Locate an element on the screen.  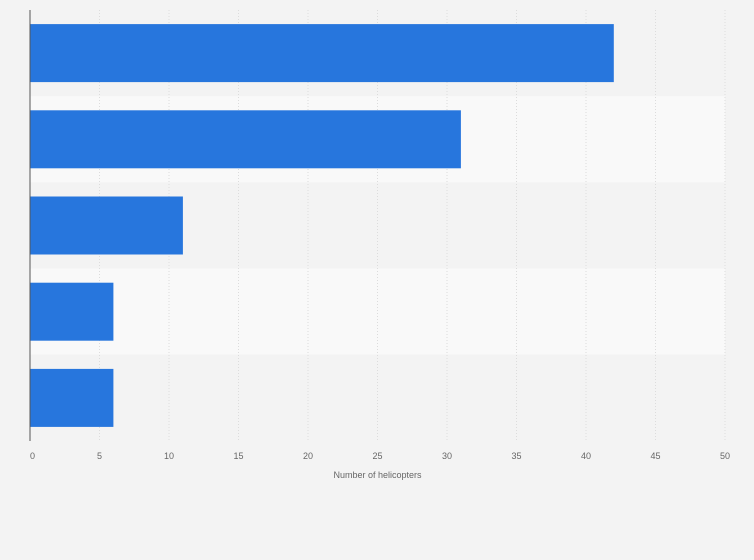
x-tick-label: 20 is located at coordinates (308, 456).